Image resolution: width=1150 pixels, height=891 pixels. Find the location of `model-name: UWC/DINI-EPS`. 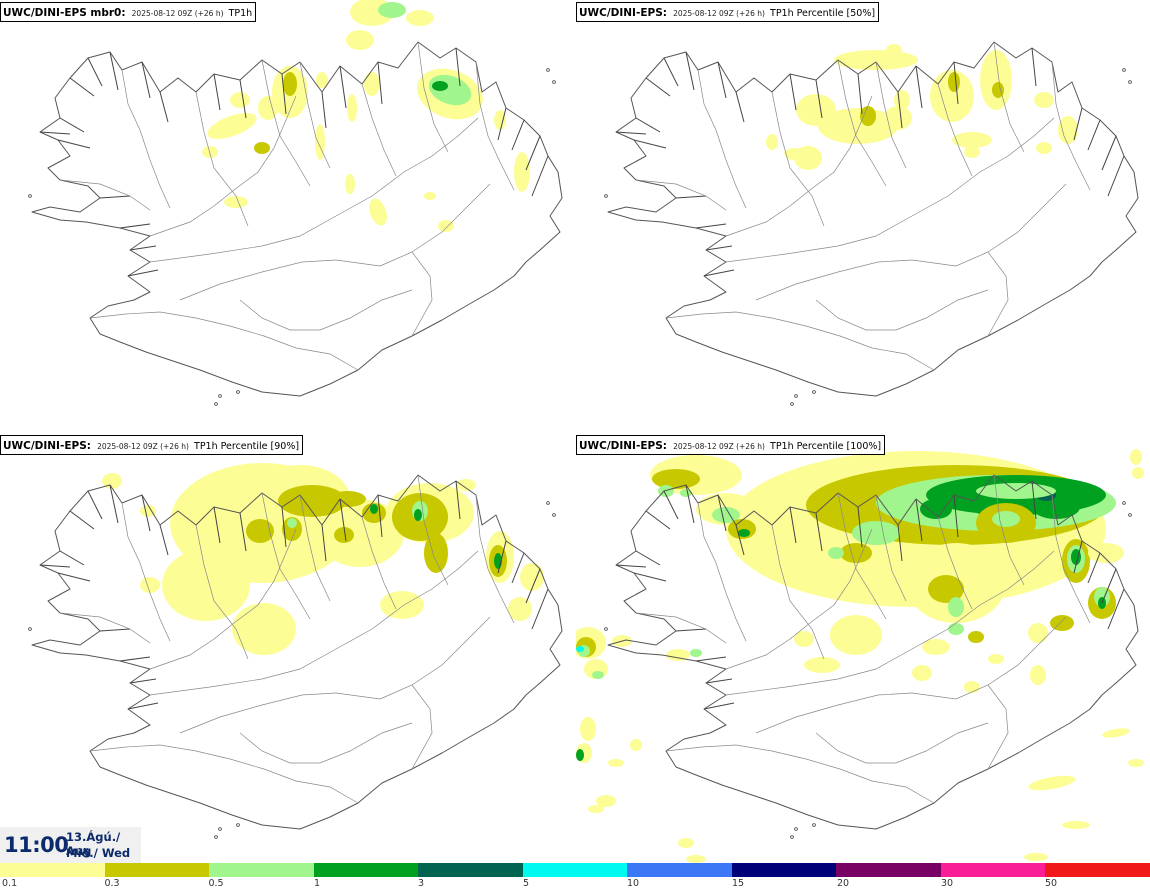

model-name: UWC/DINI-EPS is located at coordinates (45, 446).